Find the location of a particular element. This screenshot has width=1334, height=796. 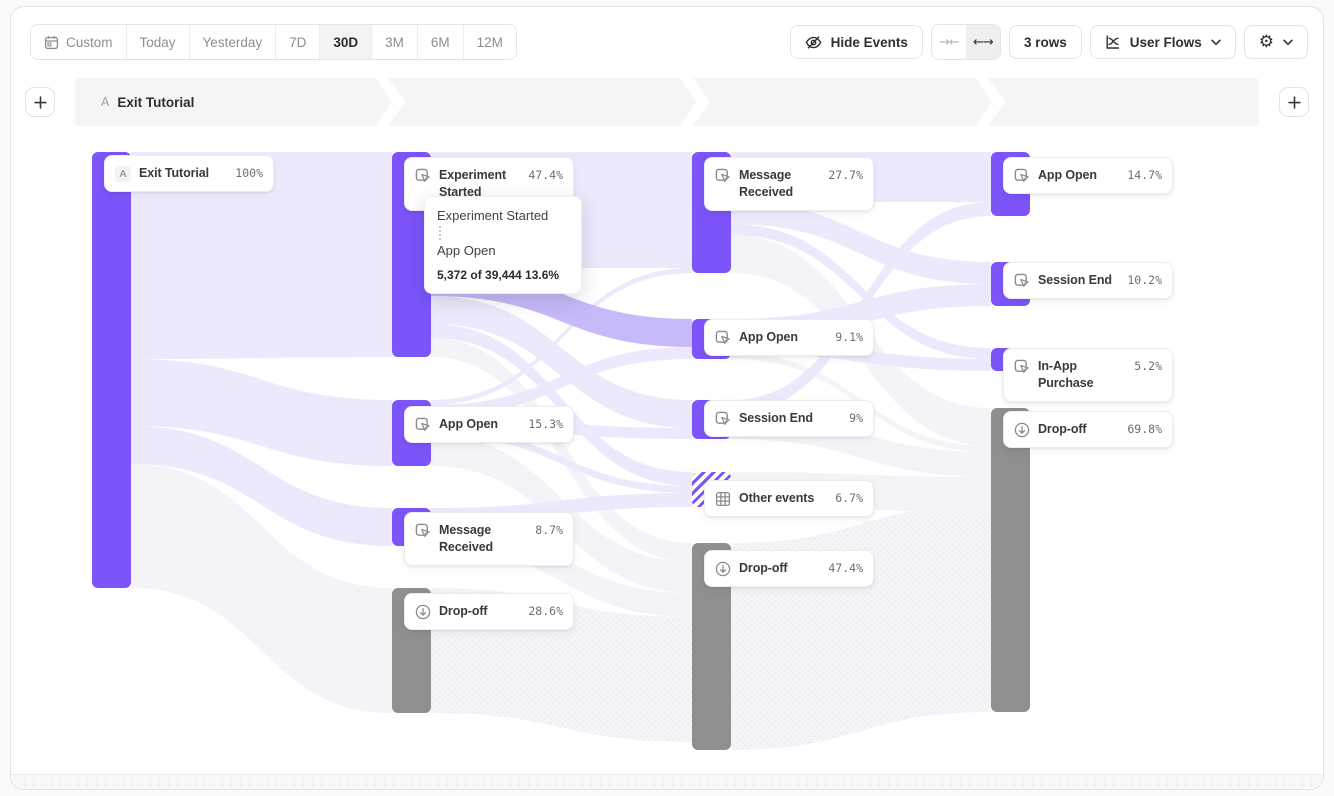

node-percentage: 5.2% is located at coordinates (1148, 366).